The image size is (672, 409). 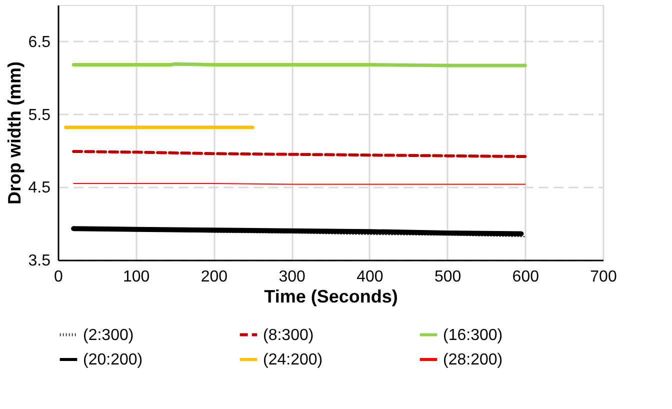 I want to click on legend-label: (16:300), so click(x=473, y=335).